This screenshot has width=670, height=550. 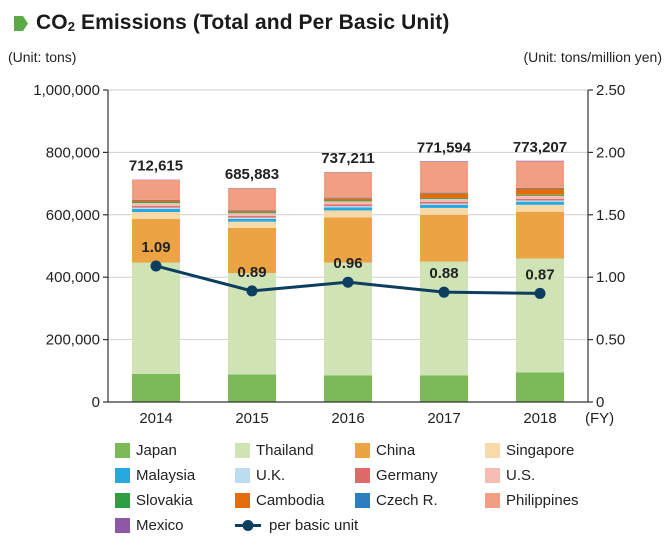 I want to click on legend-label: Philippines, so click(x=542, y=500).